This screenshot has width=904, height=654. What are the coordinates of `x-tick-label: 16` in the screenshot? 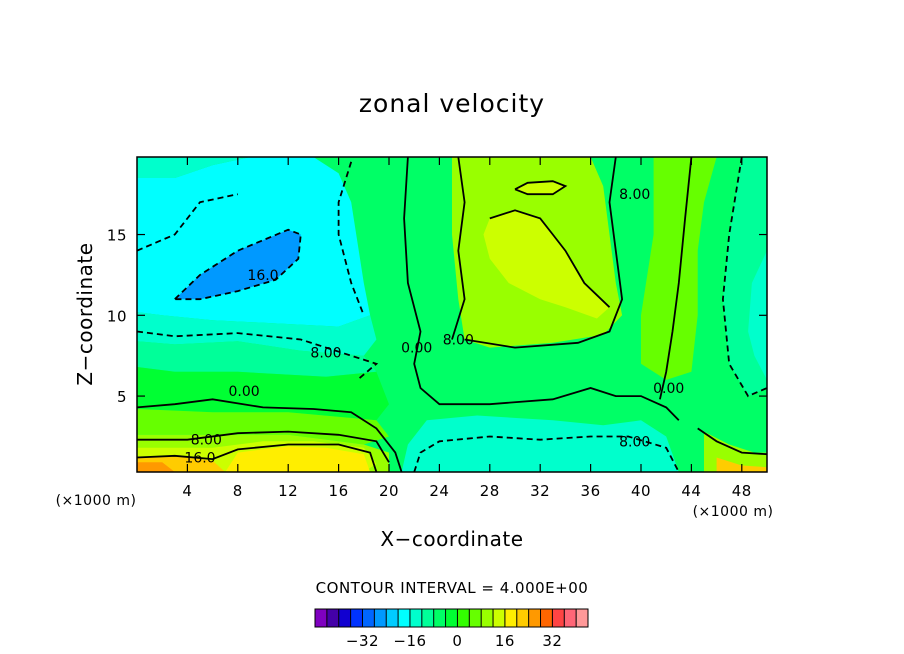 It's located at (339, 491).